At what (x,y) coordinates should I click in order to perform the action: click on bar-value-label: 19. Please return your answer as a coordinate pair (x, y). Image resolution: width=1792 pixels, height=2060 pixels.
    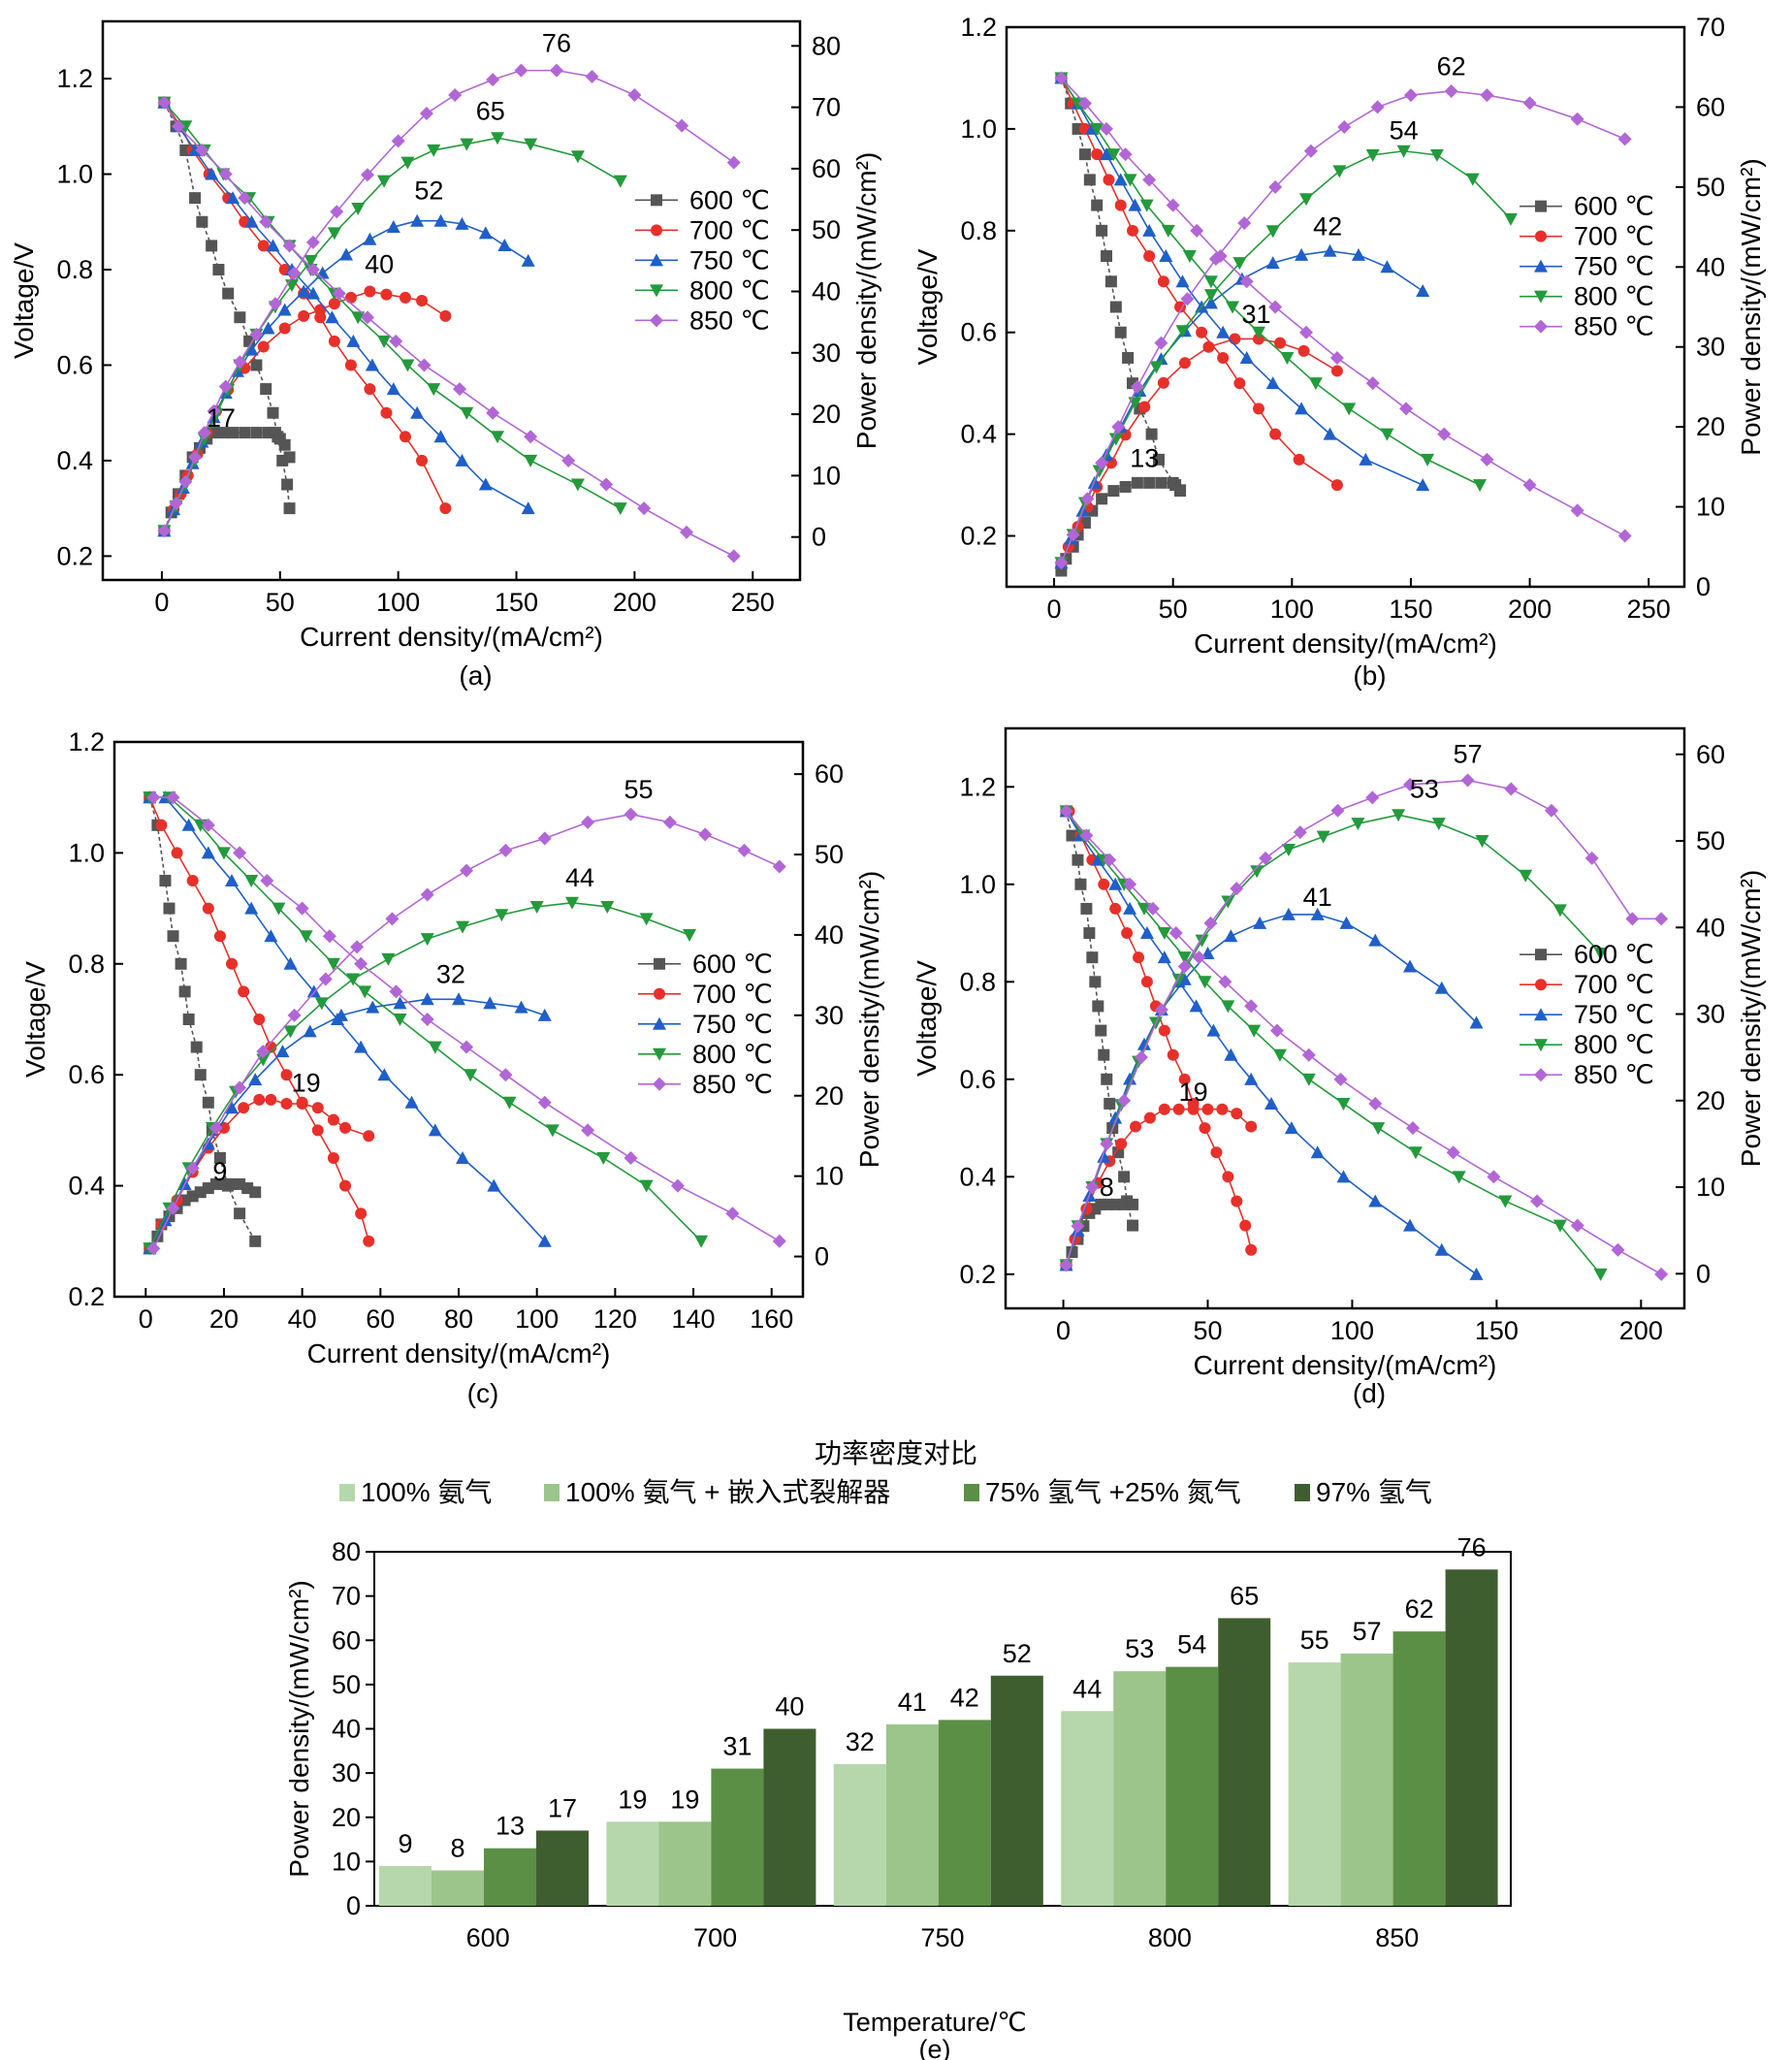
    Looking at the image, I should click on (632, 1799).